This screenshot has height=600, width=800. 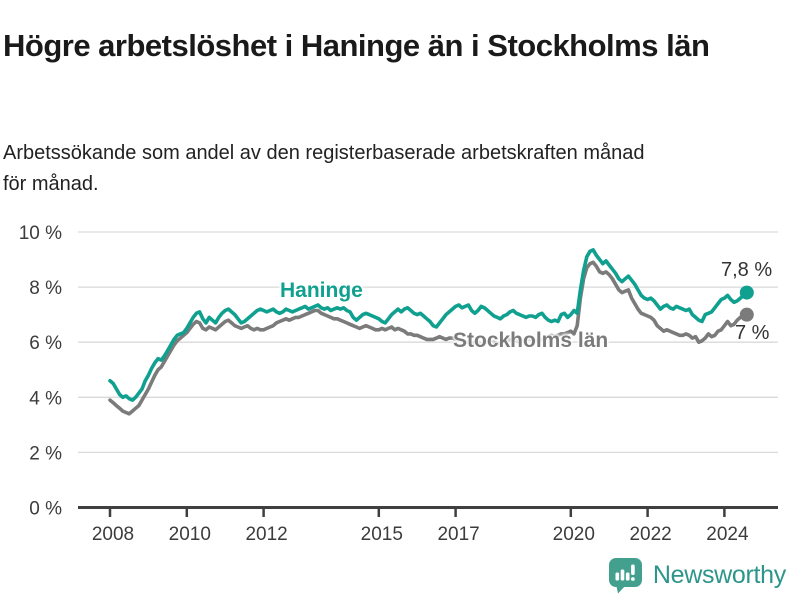 I want to click on y-tick-label: 10 %, so click(x=40, y=233).